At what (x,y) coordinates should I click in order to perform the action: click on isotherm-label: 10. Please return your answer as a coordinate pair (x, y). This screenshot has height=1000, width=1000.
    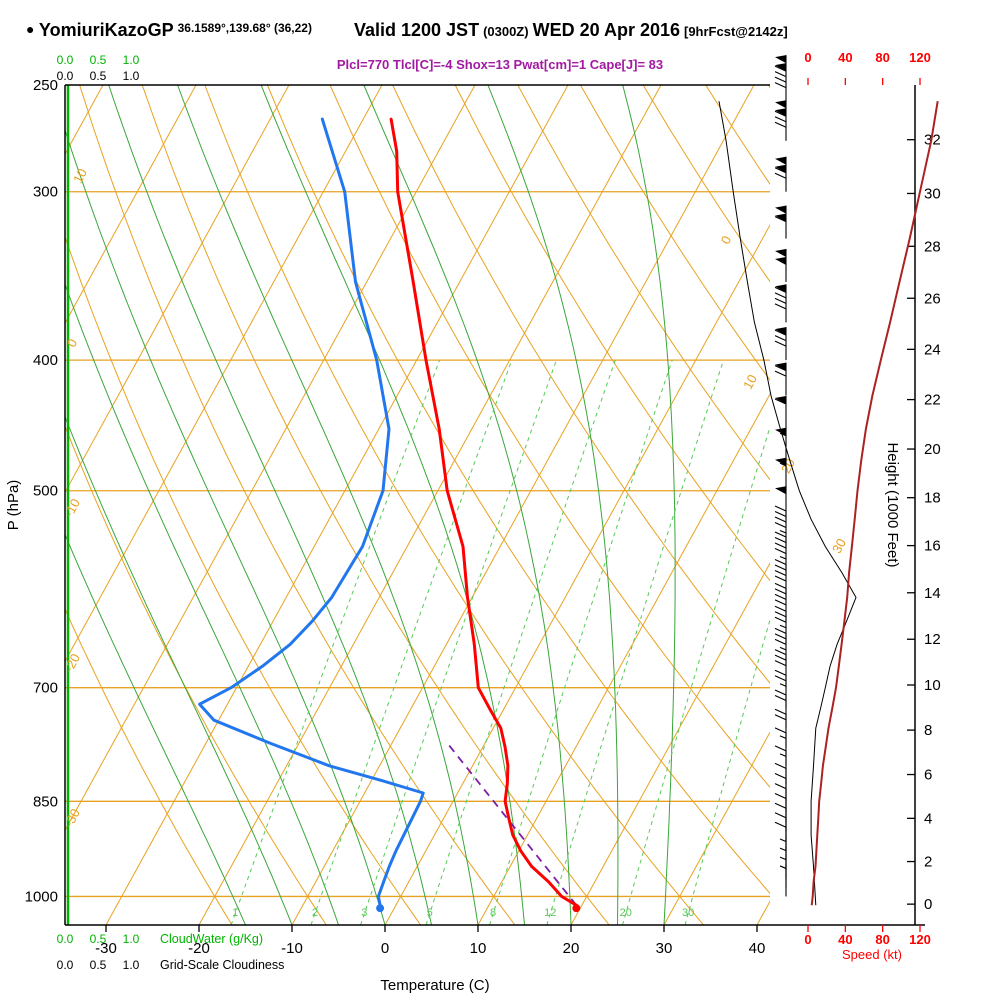
    Looking at the image, I should click on (750, 382).